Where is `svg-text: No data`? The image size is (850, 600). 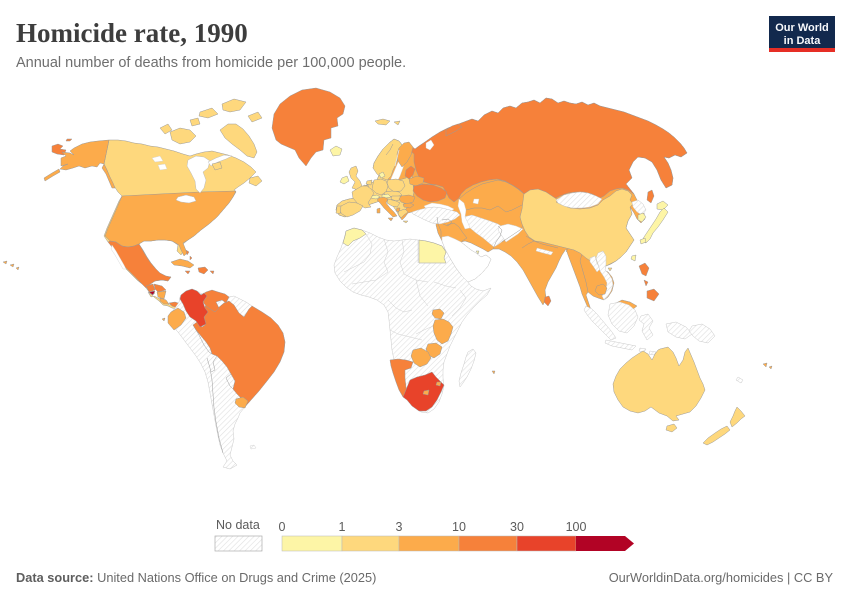
svg-text: No data is located at coordinates (238, 525).